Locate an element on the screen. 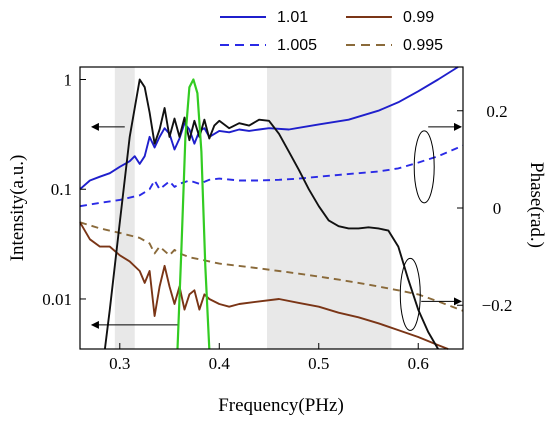 This screenshot has width=550, height=426. legend: 1.01 0.99 1.005 0.995 is located at coordinates (331, 31).